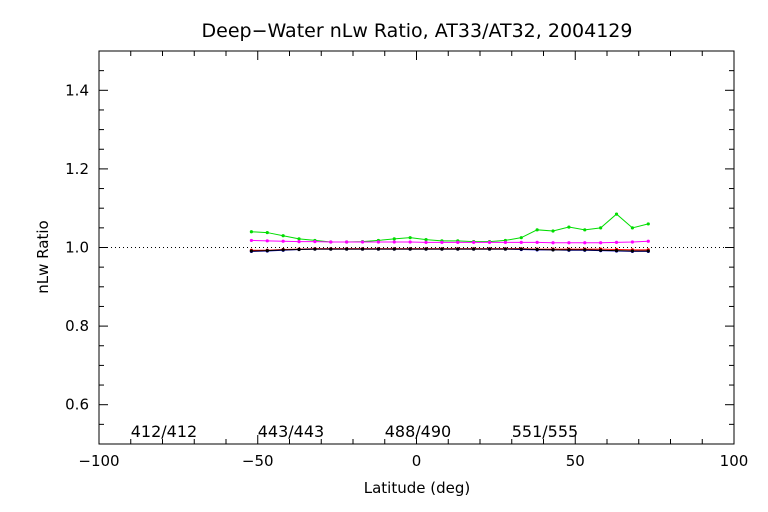 This screenshot has width=768, height=512. I want to click on y-tick-label: 1.2, so click(77, 169).